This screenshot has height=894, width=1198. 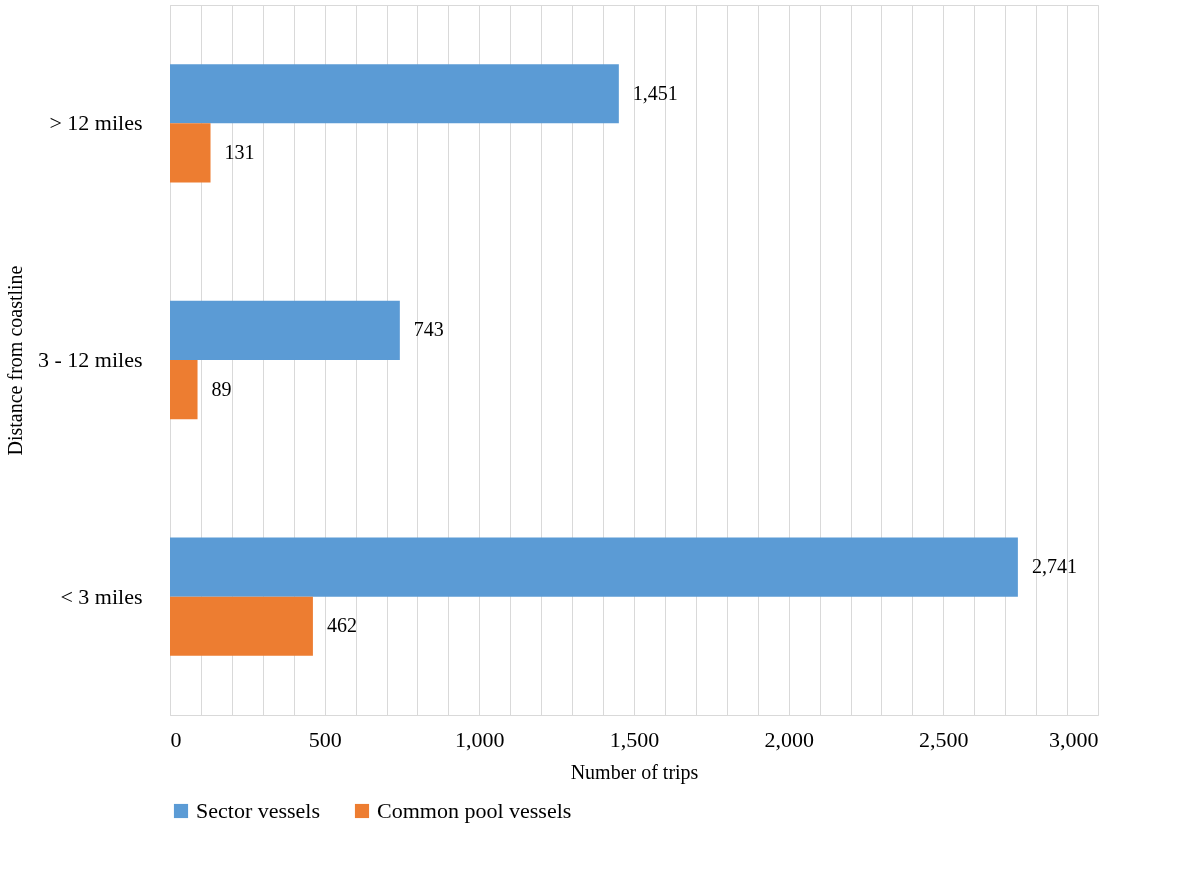 I want to click on y-tick-label: < 3 miles, so click(x=101, y=596).